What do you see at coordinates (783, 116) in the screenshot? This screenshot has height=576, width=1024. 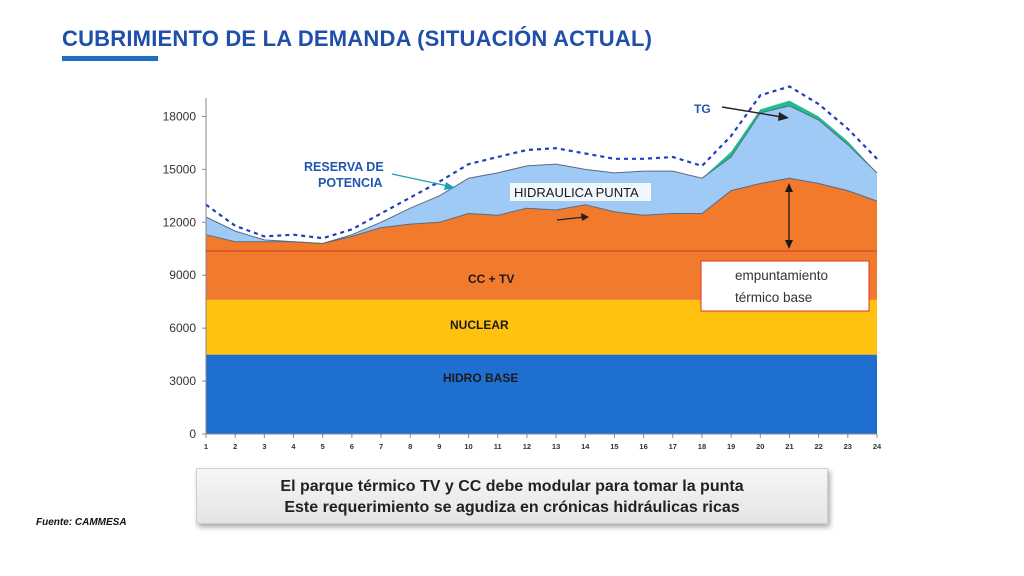 I see `tg-arrow-head` at bounding box center [783, 116].